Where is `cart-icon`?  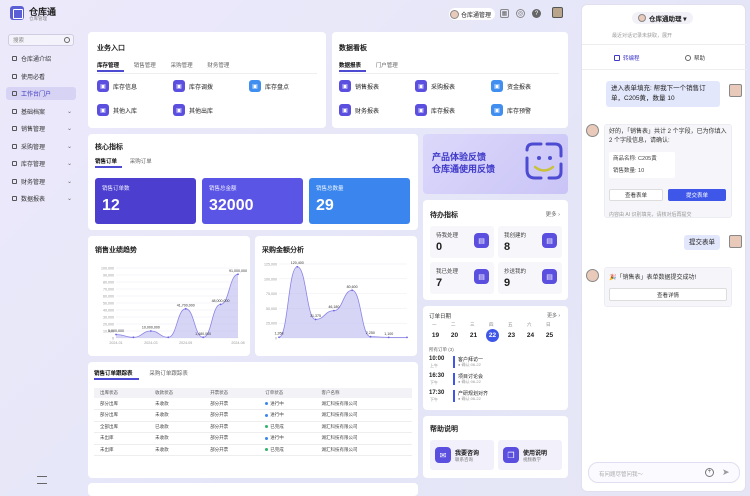
cart-icon is located at coordinates (14, 128).